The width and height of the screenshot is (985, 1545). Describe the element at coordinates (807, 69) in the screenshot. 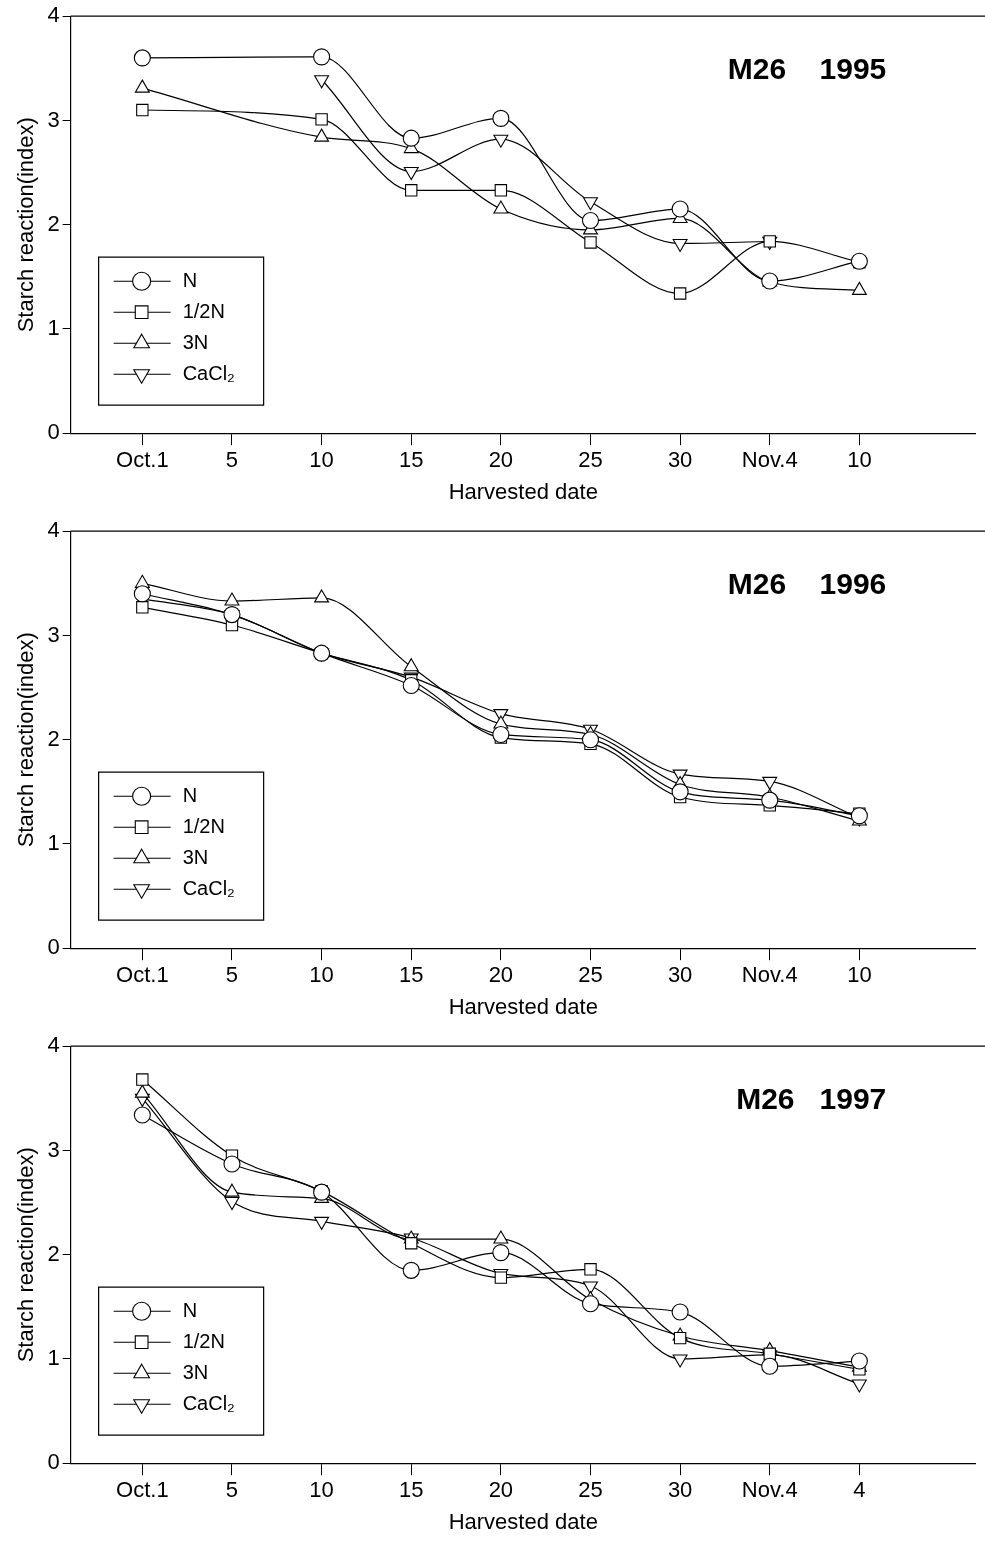

I see `text: M26 1995` at that location.